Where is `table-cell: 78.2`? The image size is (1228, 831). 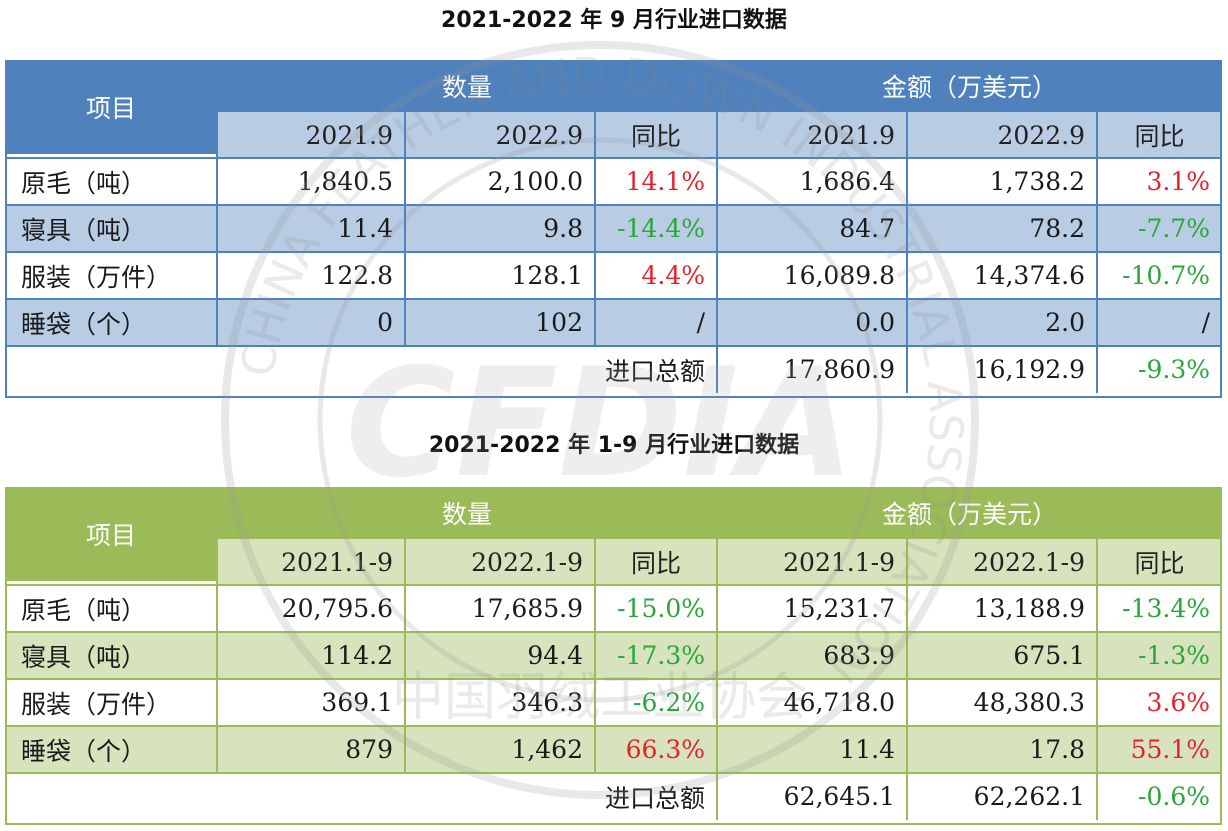
table-cell: 78.2 is located at coordinates (1002, 228).